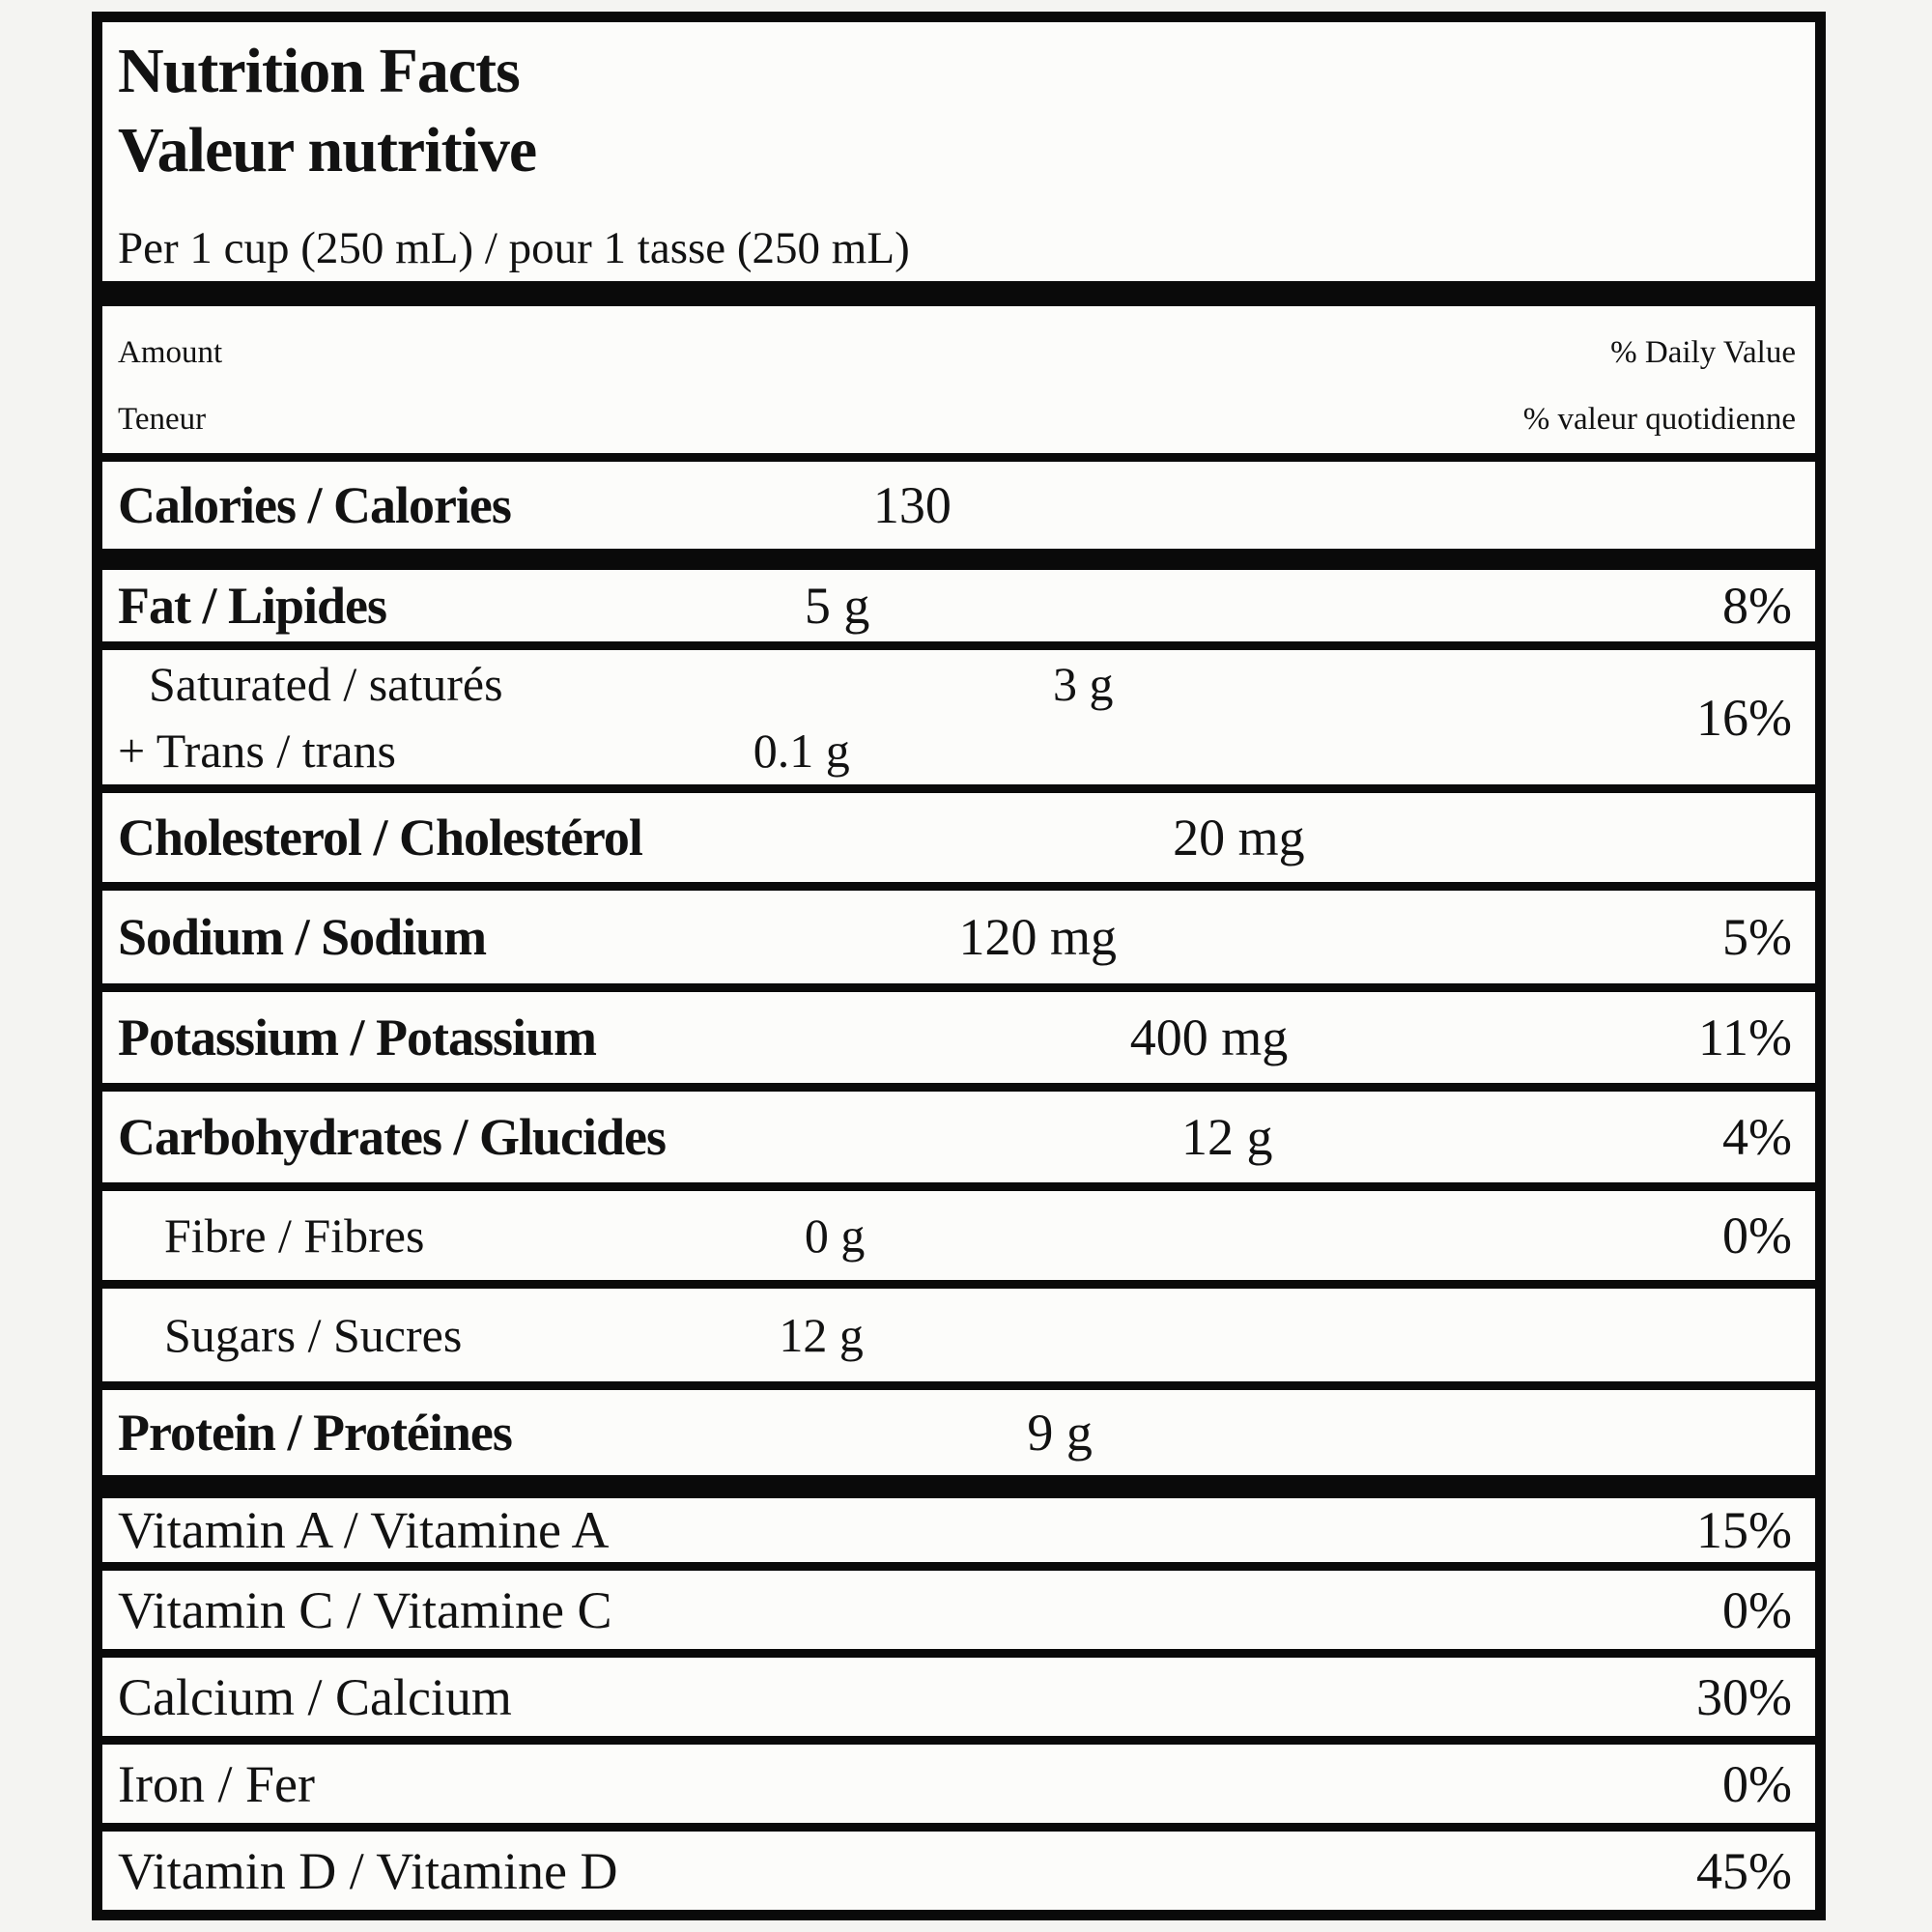 This screenshot has width=1932, height=1932. What do you see at coordinates (1038, 937) in the screenshot?
I see `nutrient-amount: 120 mg` at bounding box center [1038, 937].